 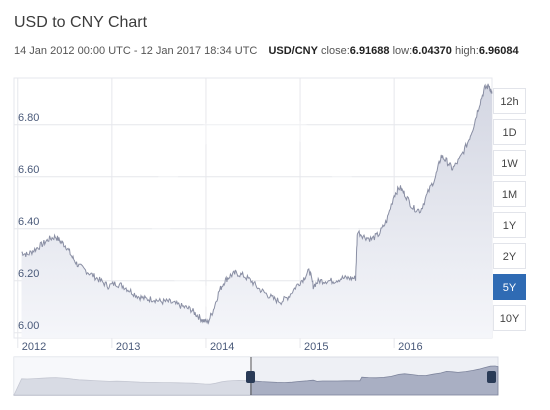 I want to click on x-tick-label: 2014, so click(x=222, y=347).